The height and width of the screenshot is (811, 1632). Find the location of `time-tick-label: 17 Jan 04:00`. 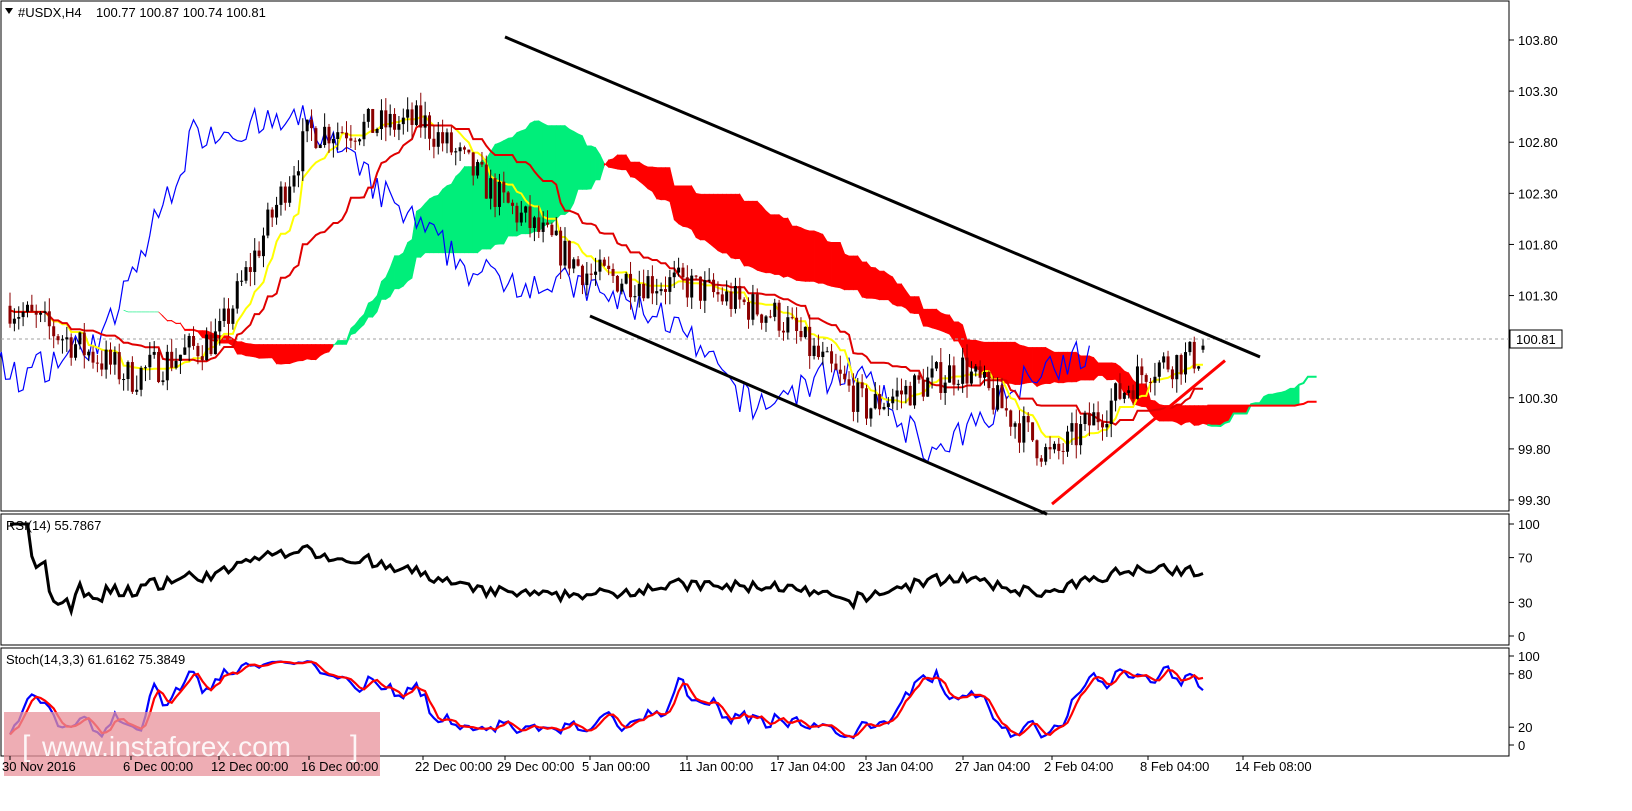

time-tick-label: 17 Jan 04:00 is located at coordinates (807, 766).